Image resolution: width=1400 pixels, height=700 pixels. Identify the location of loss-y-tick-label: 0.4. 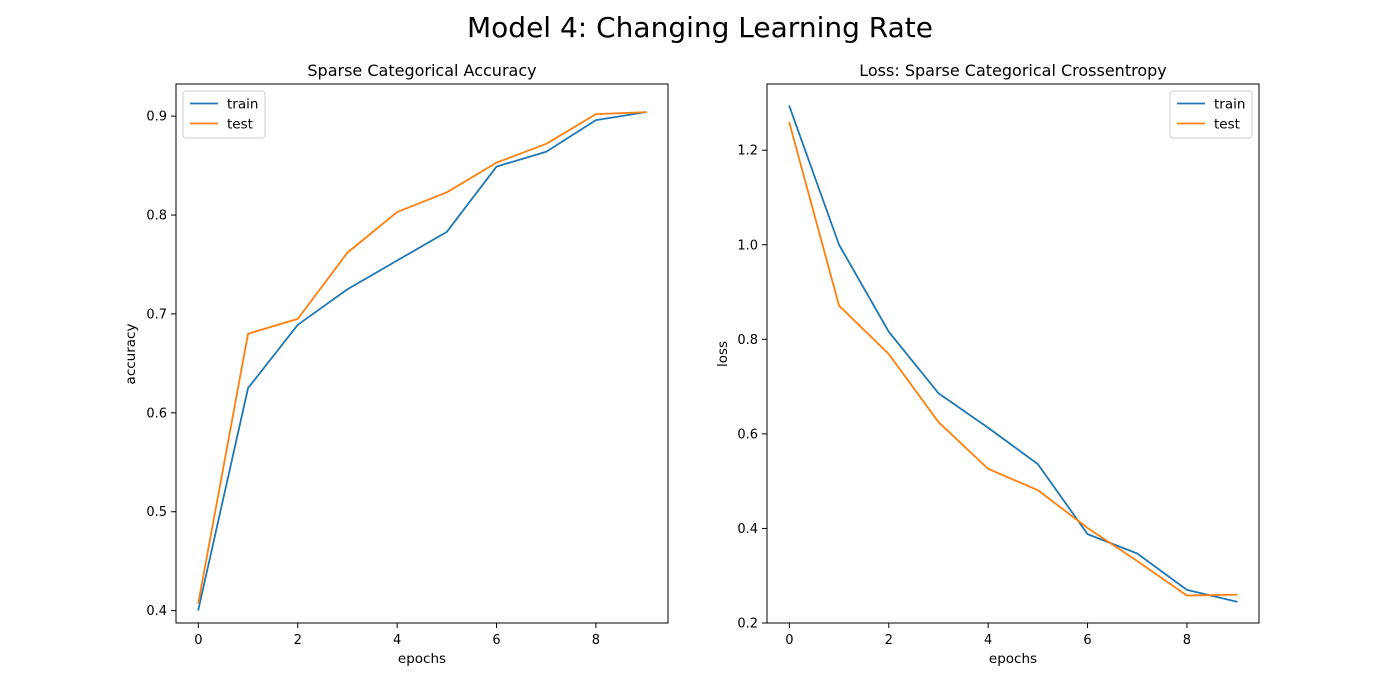
(747, 529).